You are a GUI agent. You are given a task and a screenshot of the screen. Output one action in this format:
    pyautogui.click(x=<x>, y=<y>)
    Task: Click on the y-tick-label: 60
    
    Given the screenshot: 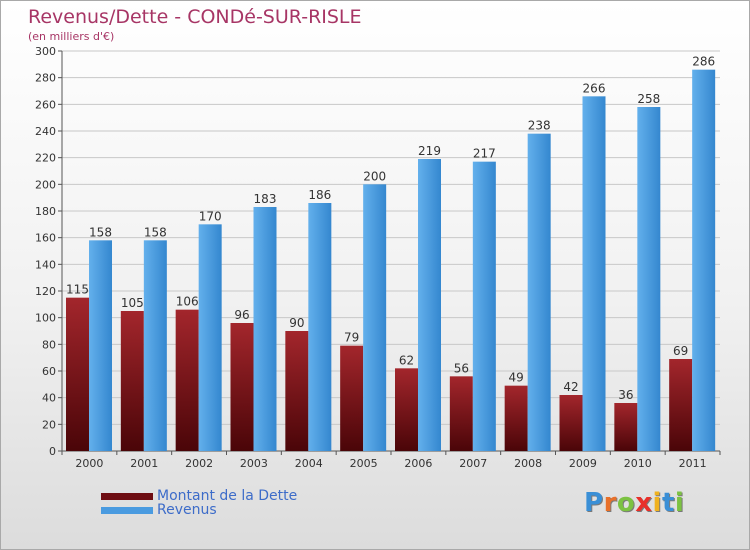 What is the action you would take?
    pyautogui.click(x=49, y=371)
    